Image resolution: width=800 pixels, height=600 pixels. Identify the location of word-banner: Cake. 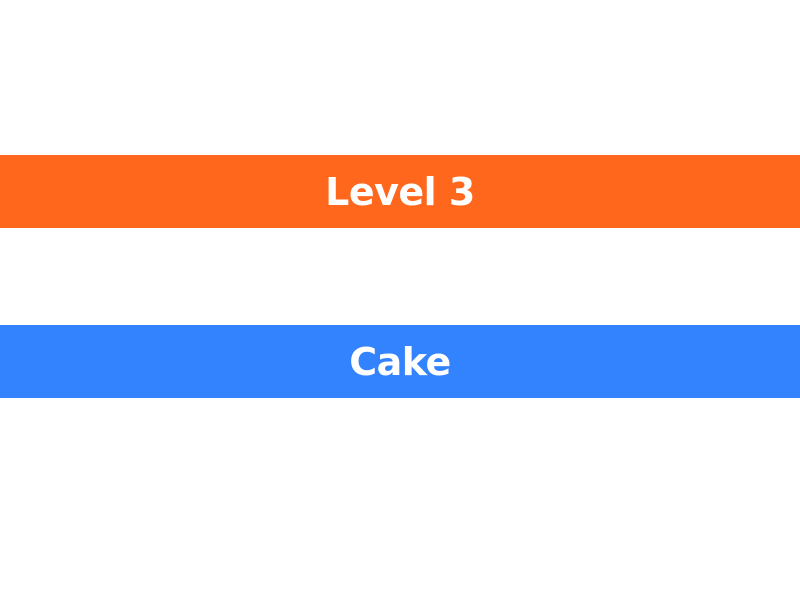
(400, 361).